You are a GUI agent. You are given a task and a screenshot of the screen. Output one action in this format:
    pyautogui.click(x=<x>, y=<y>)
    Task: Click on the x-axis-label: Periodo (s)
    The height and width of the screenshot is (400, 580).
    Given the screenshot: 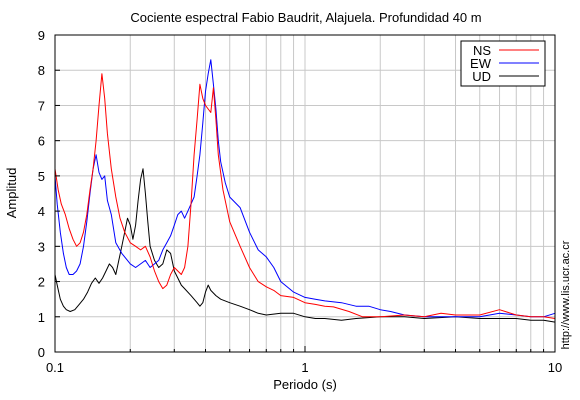 What is the action you would take?
    pyautogui.click(x=305, y=384)
    